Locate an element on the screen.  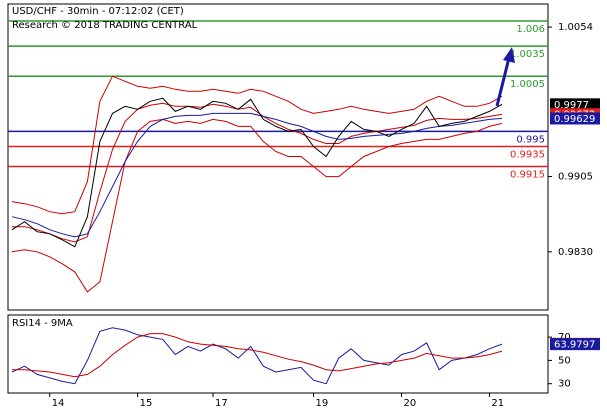
price-box-label: 0.9977 is located at coordinates (571, 105).